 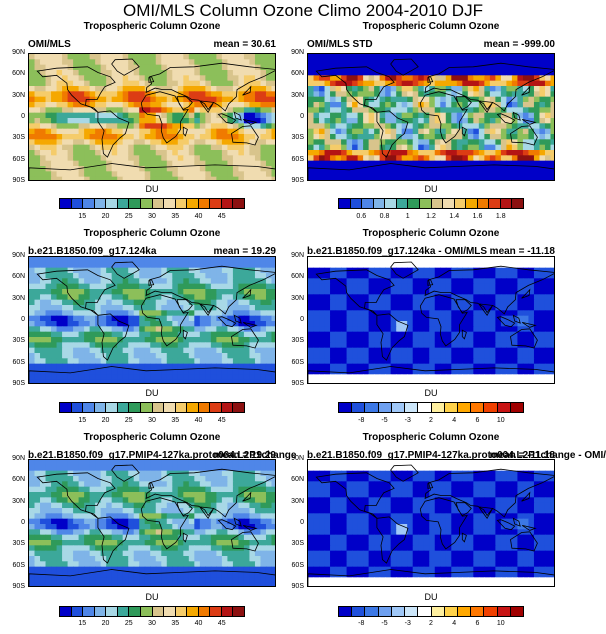 I want to click on colorbar-label: 1, so click(x=407, y=216).